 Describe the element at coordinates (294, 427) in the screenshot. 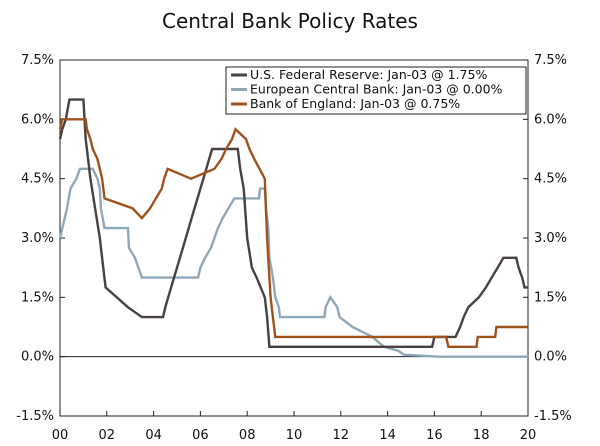

I see `x-axis: 00 02 04 06 08 10 12 14 16 18 20` at that location.